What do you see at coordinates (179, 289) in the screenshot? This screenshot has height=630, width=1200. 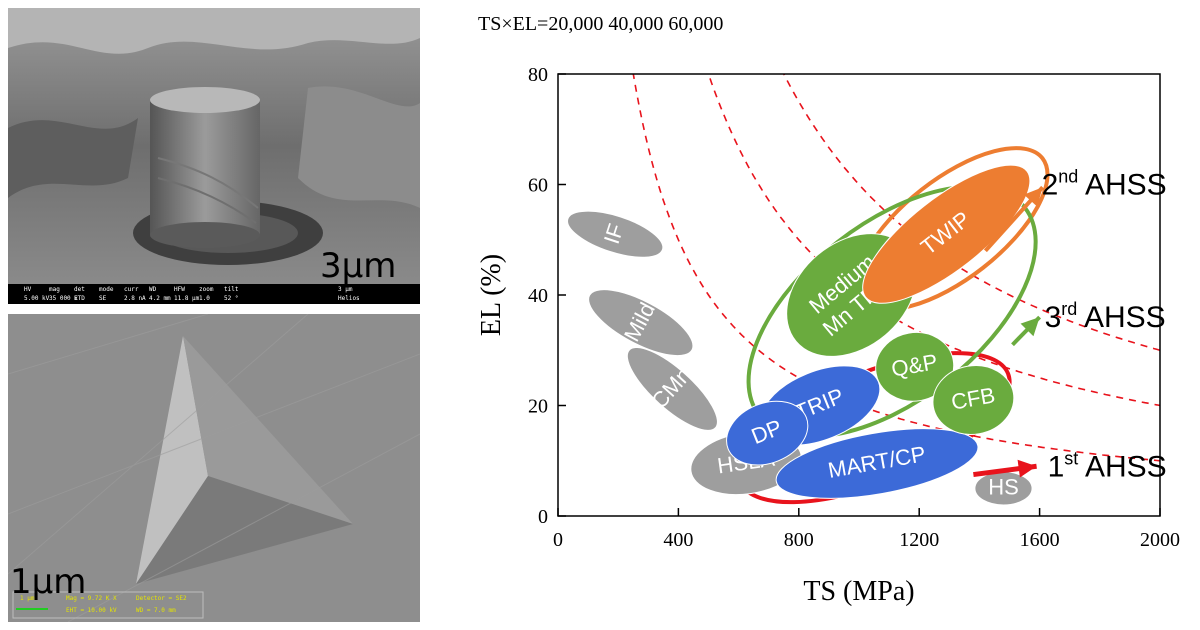 I see `info-bar-header: HFW` at bounding box center [179, 289].